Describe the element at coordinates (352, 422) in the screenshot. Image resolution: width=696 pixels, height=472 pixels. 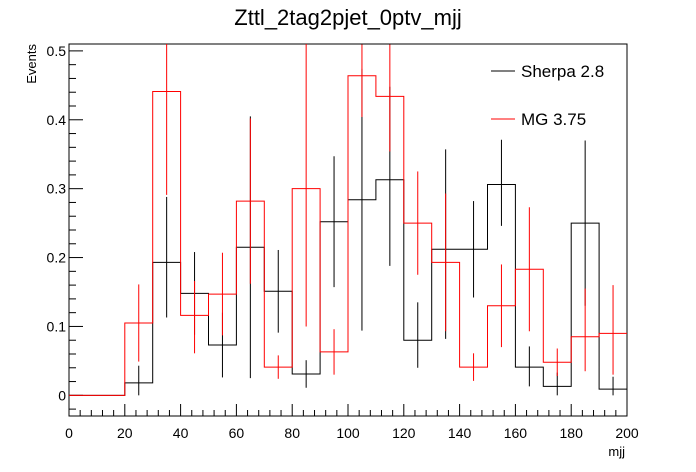
I see `x-axis: 0 20 40 60 80 100 120 140 160 180 200` at that location.